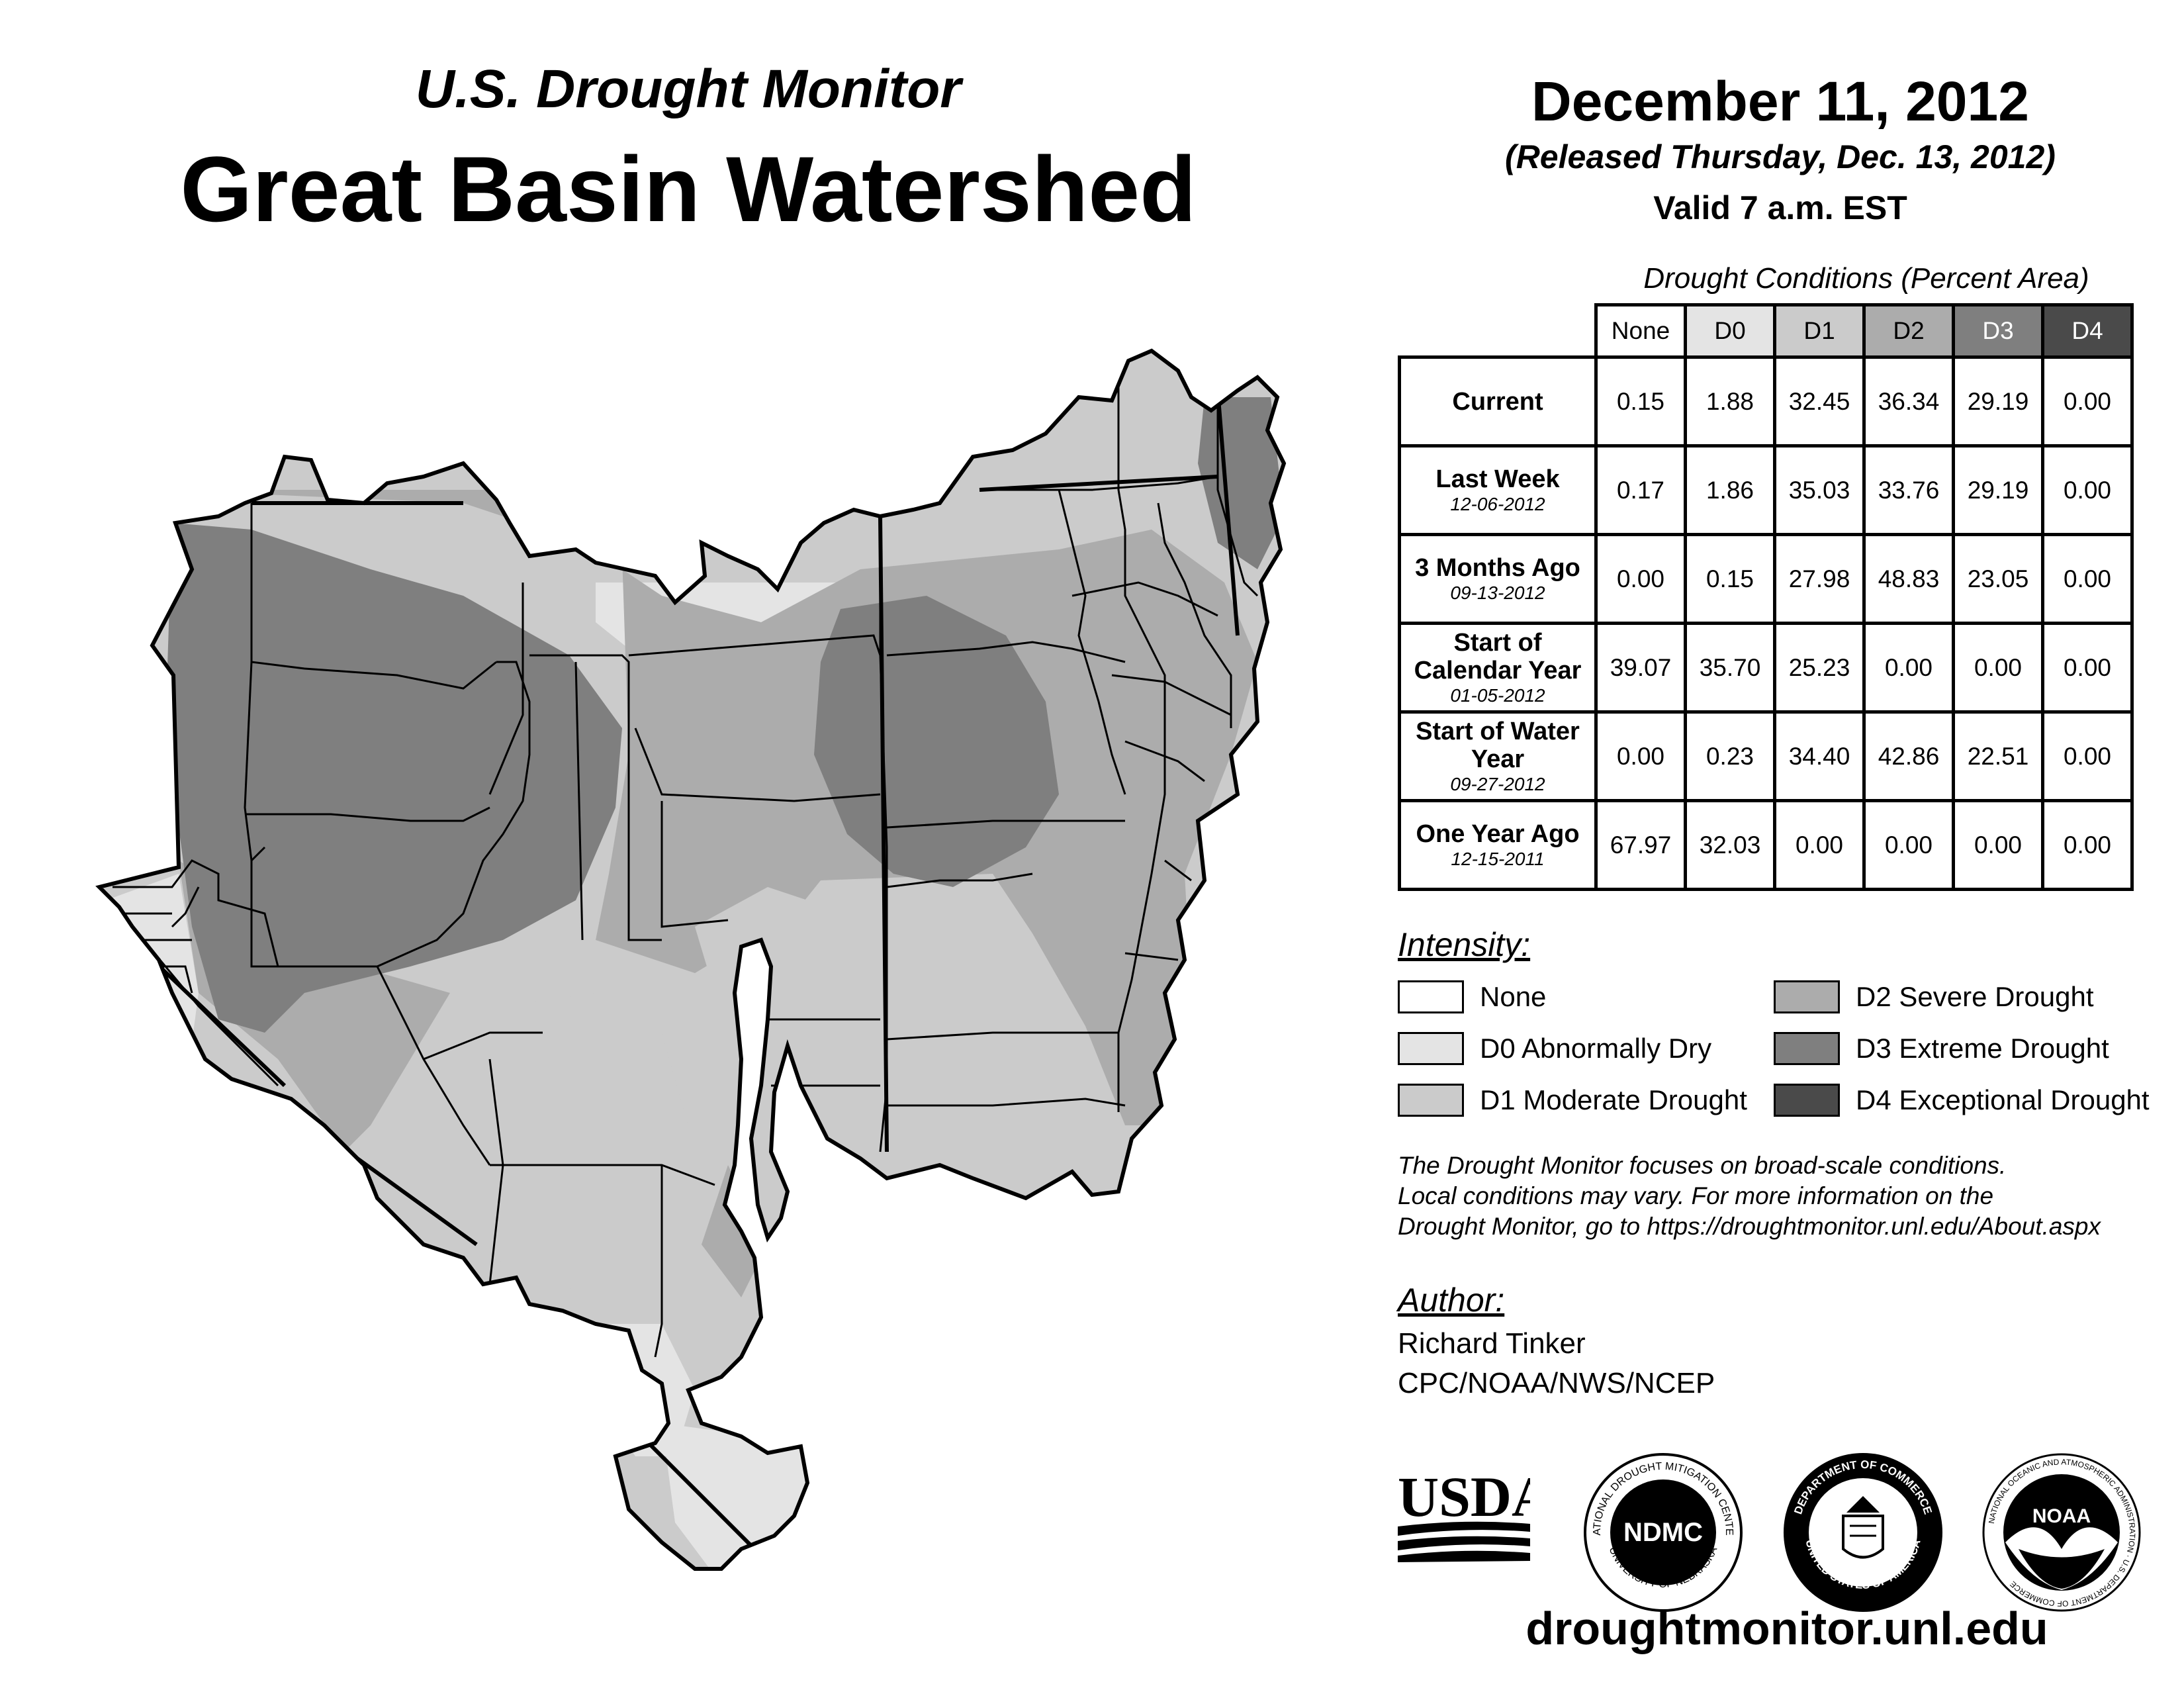 The height and width of the screenshot is (1688, 2184). What do you see at coordinates (1498, 490) in the screenshot?
I see `row-label: Last Week 12-06-2012` at bounding box center [1498, 490].